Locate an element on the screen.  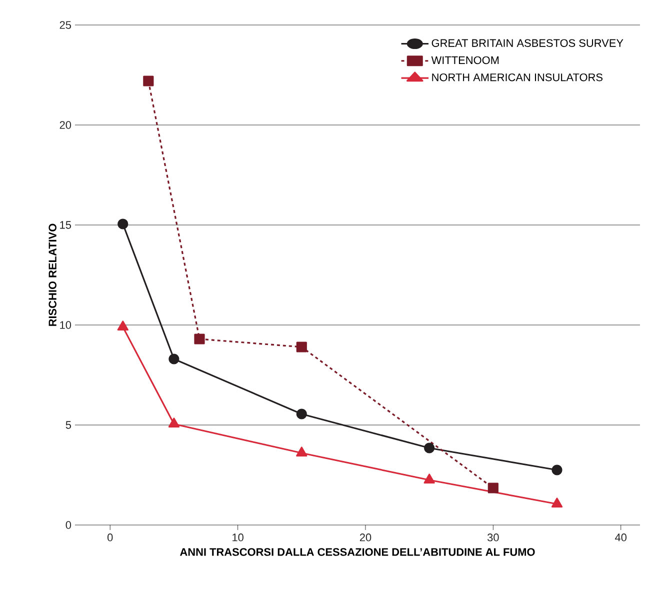
legend-label: NORTH AMERICAN INSULATORS is located at coordinates (517, 77).